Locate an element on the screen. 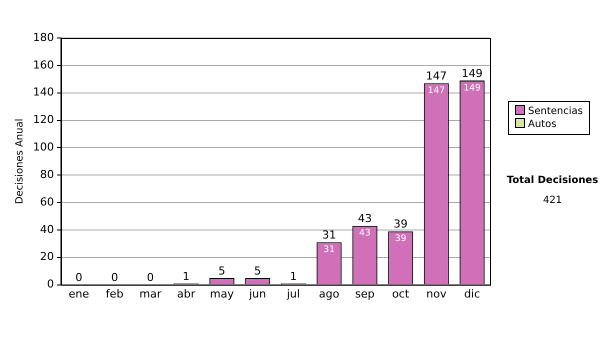 Image resolution: width=600 pixels, height=340 pixels. x-tick-label: mar is located at coordinates (150, 293).